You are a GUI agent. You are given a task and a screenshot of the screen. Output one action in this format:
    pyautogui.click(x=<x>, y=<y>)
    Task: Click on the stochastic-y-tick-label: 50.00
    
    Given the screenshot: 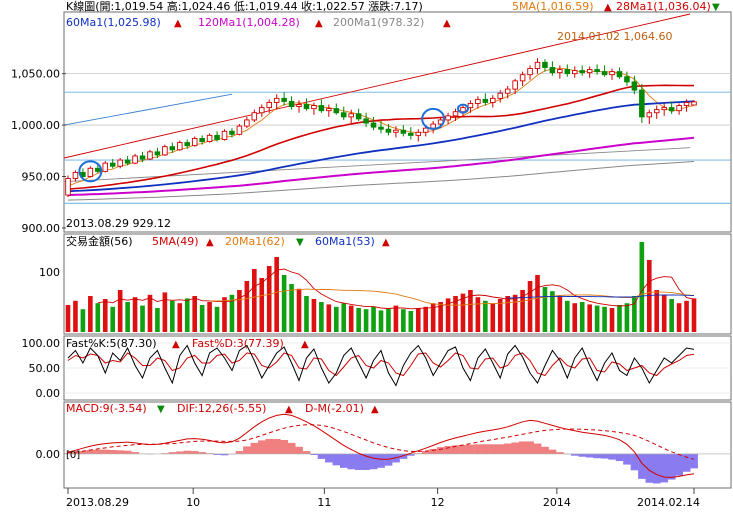 What is the action you would take?
    pyautogui.click(x=45, y=368)
    